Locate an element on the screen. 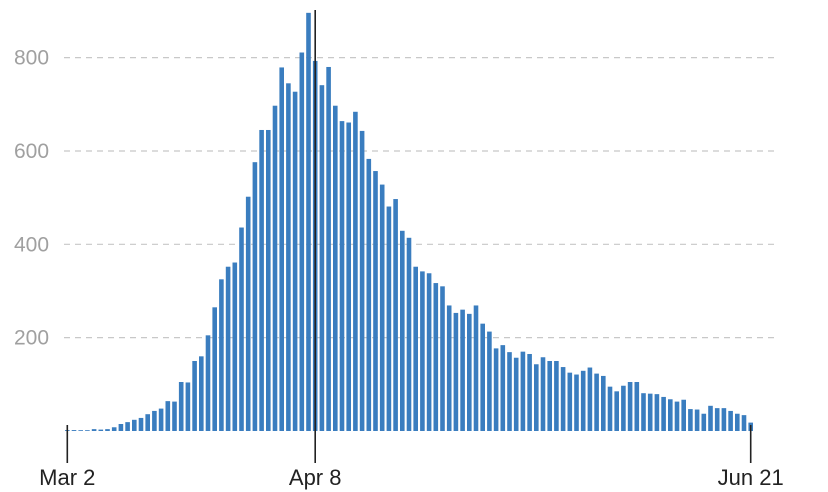 The image size is (828, 492). y-tick-label: 200 is located at coordinates (31, 338).